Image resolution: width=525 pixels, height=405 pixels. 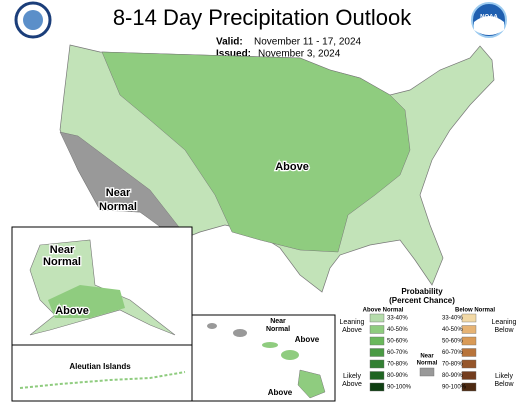 What do you see at coordinates (100, 366) in the screenshot?
I see `aleutian-label: Aleutian Islands` at bounding box center [100, 366].